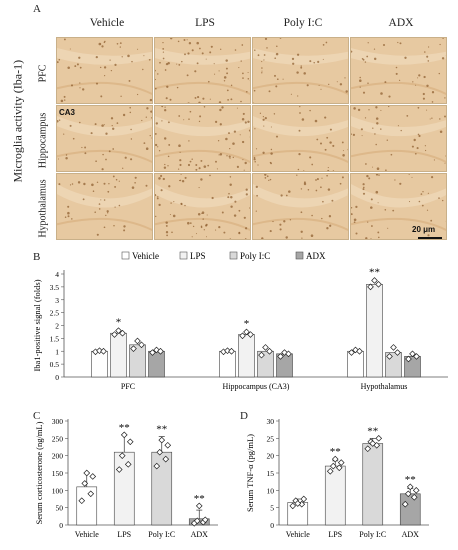  What do you see at coordinates (58, 490) in the screenshot?
I see `y-tick-label: 100` at bounding box center [58, 490].